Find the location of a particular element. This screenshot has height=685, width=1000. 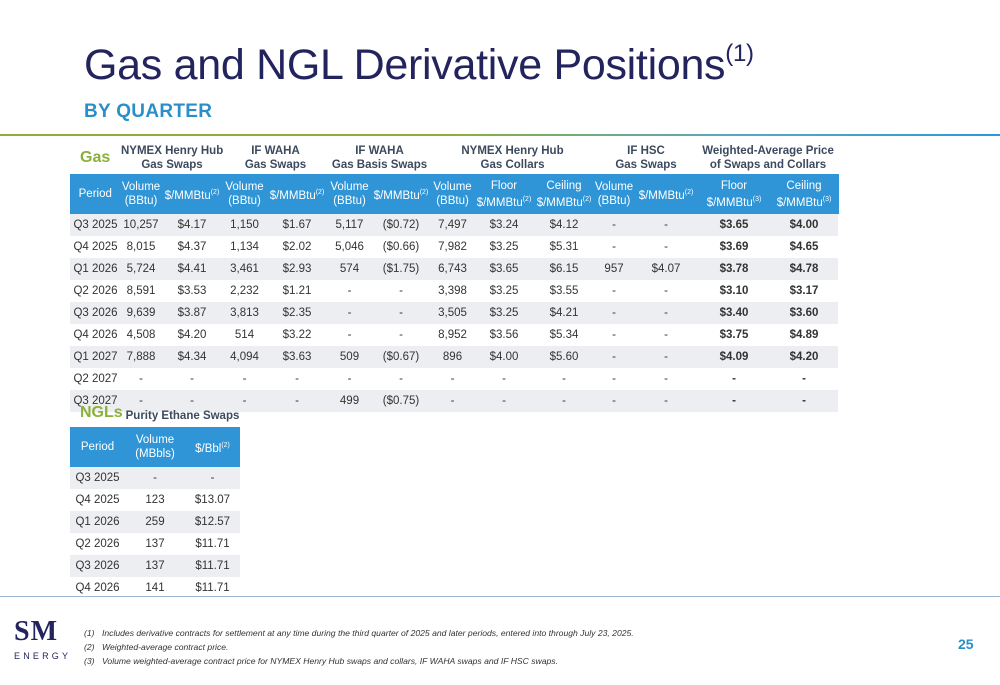

table-cell: $2.35 is located at coordinates (297, 313).